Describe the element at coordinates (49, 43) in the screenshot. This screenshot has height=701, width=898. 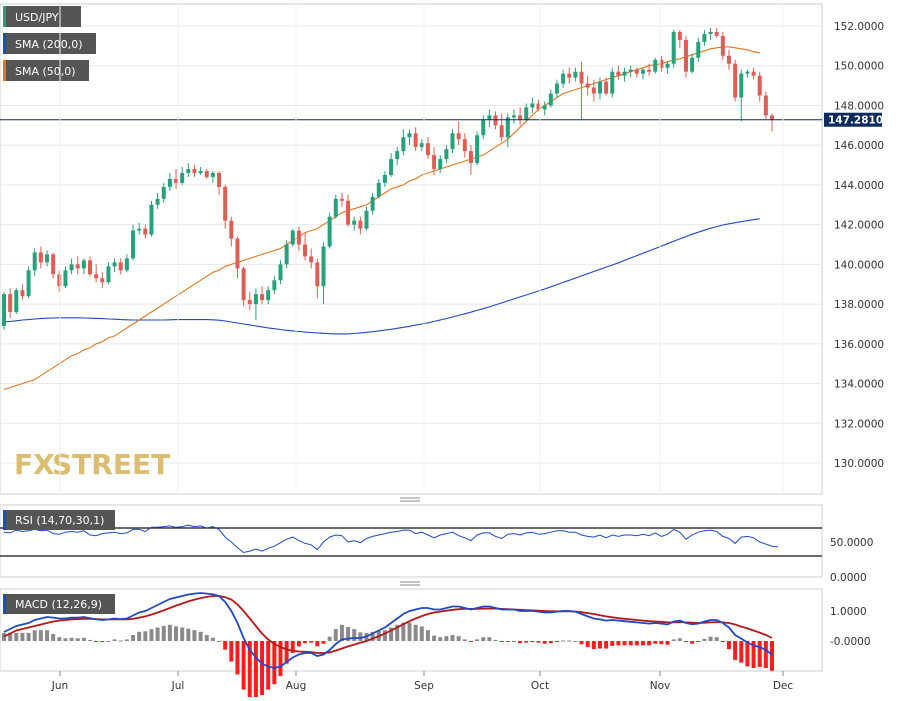
I see `legend-sma200-bg` at that location.